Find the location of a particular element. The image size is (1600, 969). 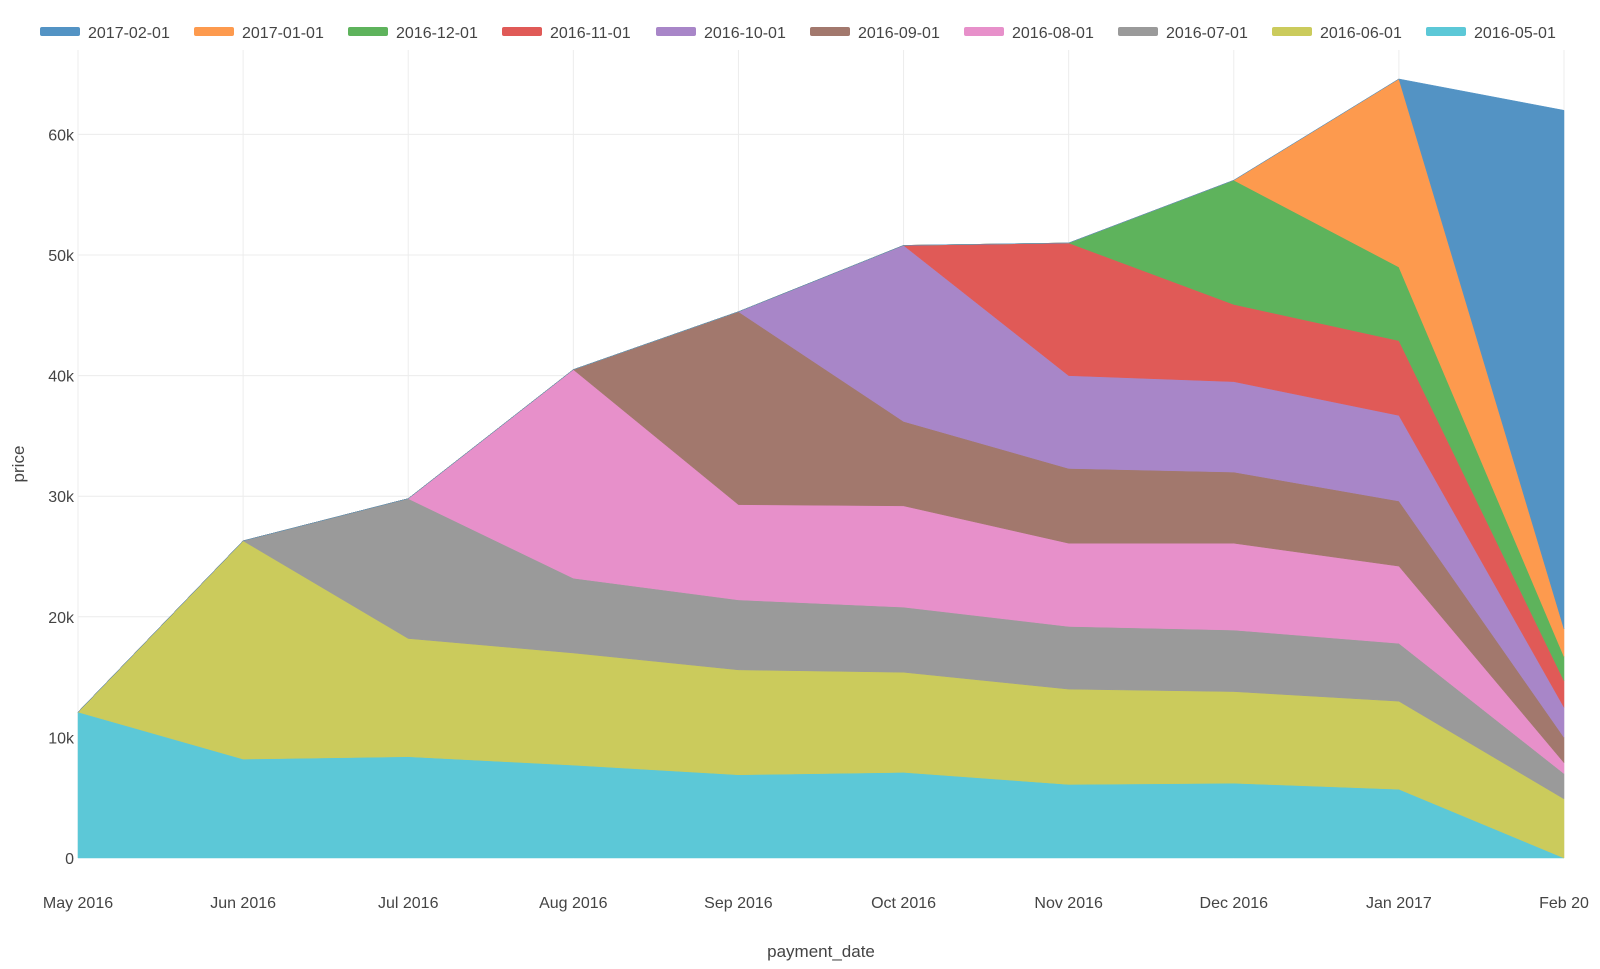

legend-item-2016-09-01: 2016-09-01 is located at coordinates (875, 33).